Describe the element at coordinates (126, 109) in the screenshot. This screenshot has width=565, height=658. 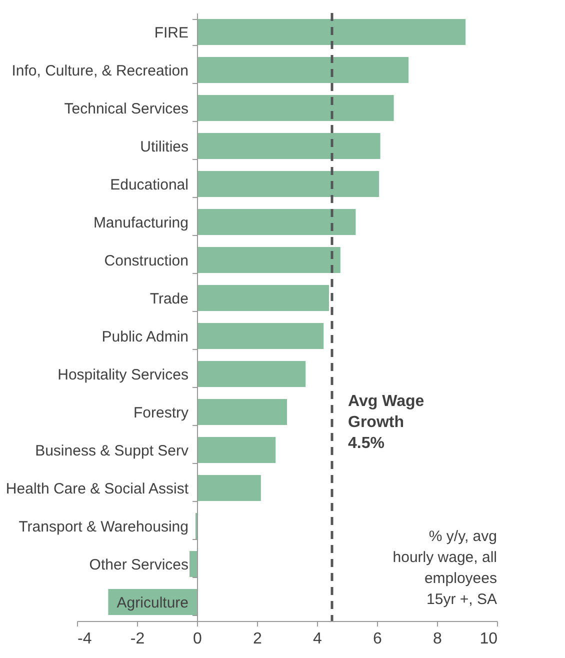
I see `y-tick-label: Technical Services` at that location.